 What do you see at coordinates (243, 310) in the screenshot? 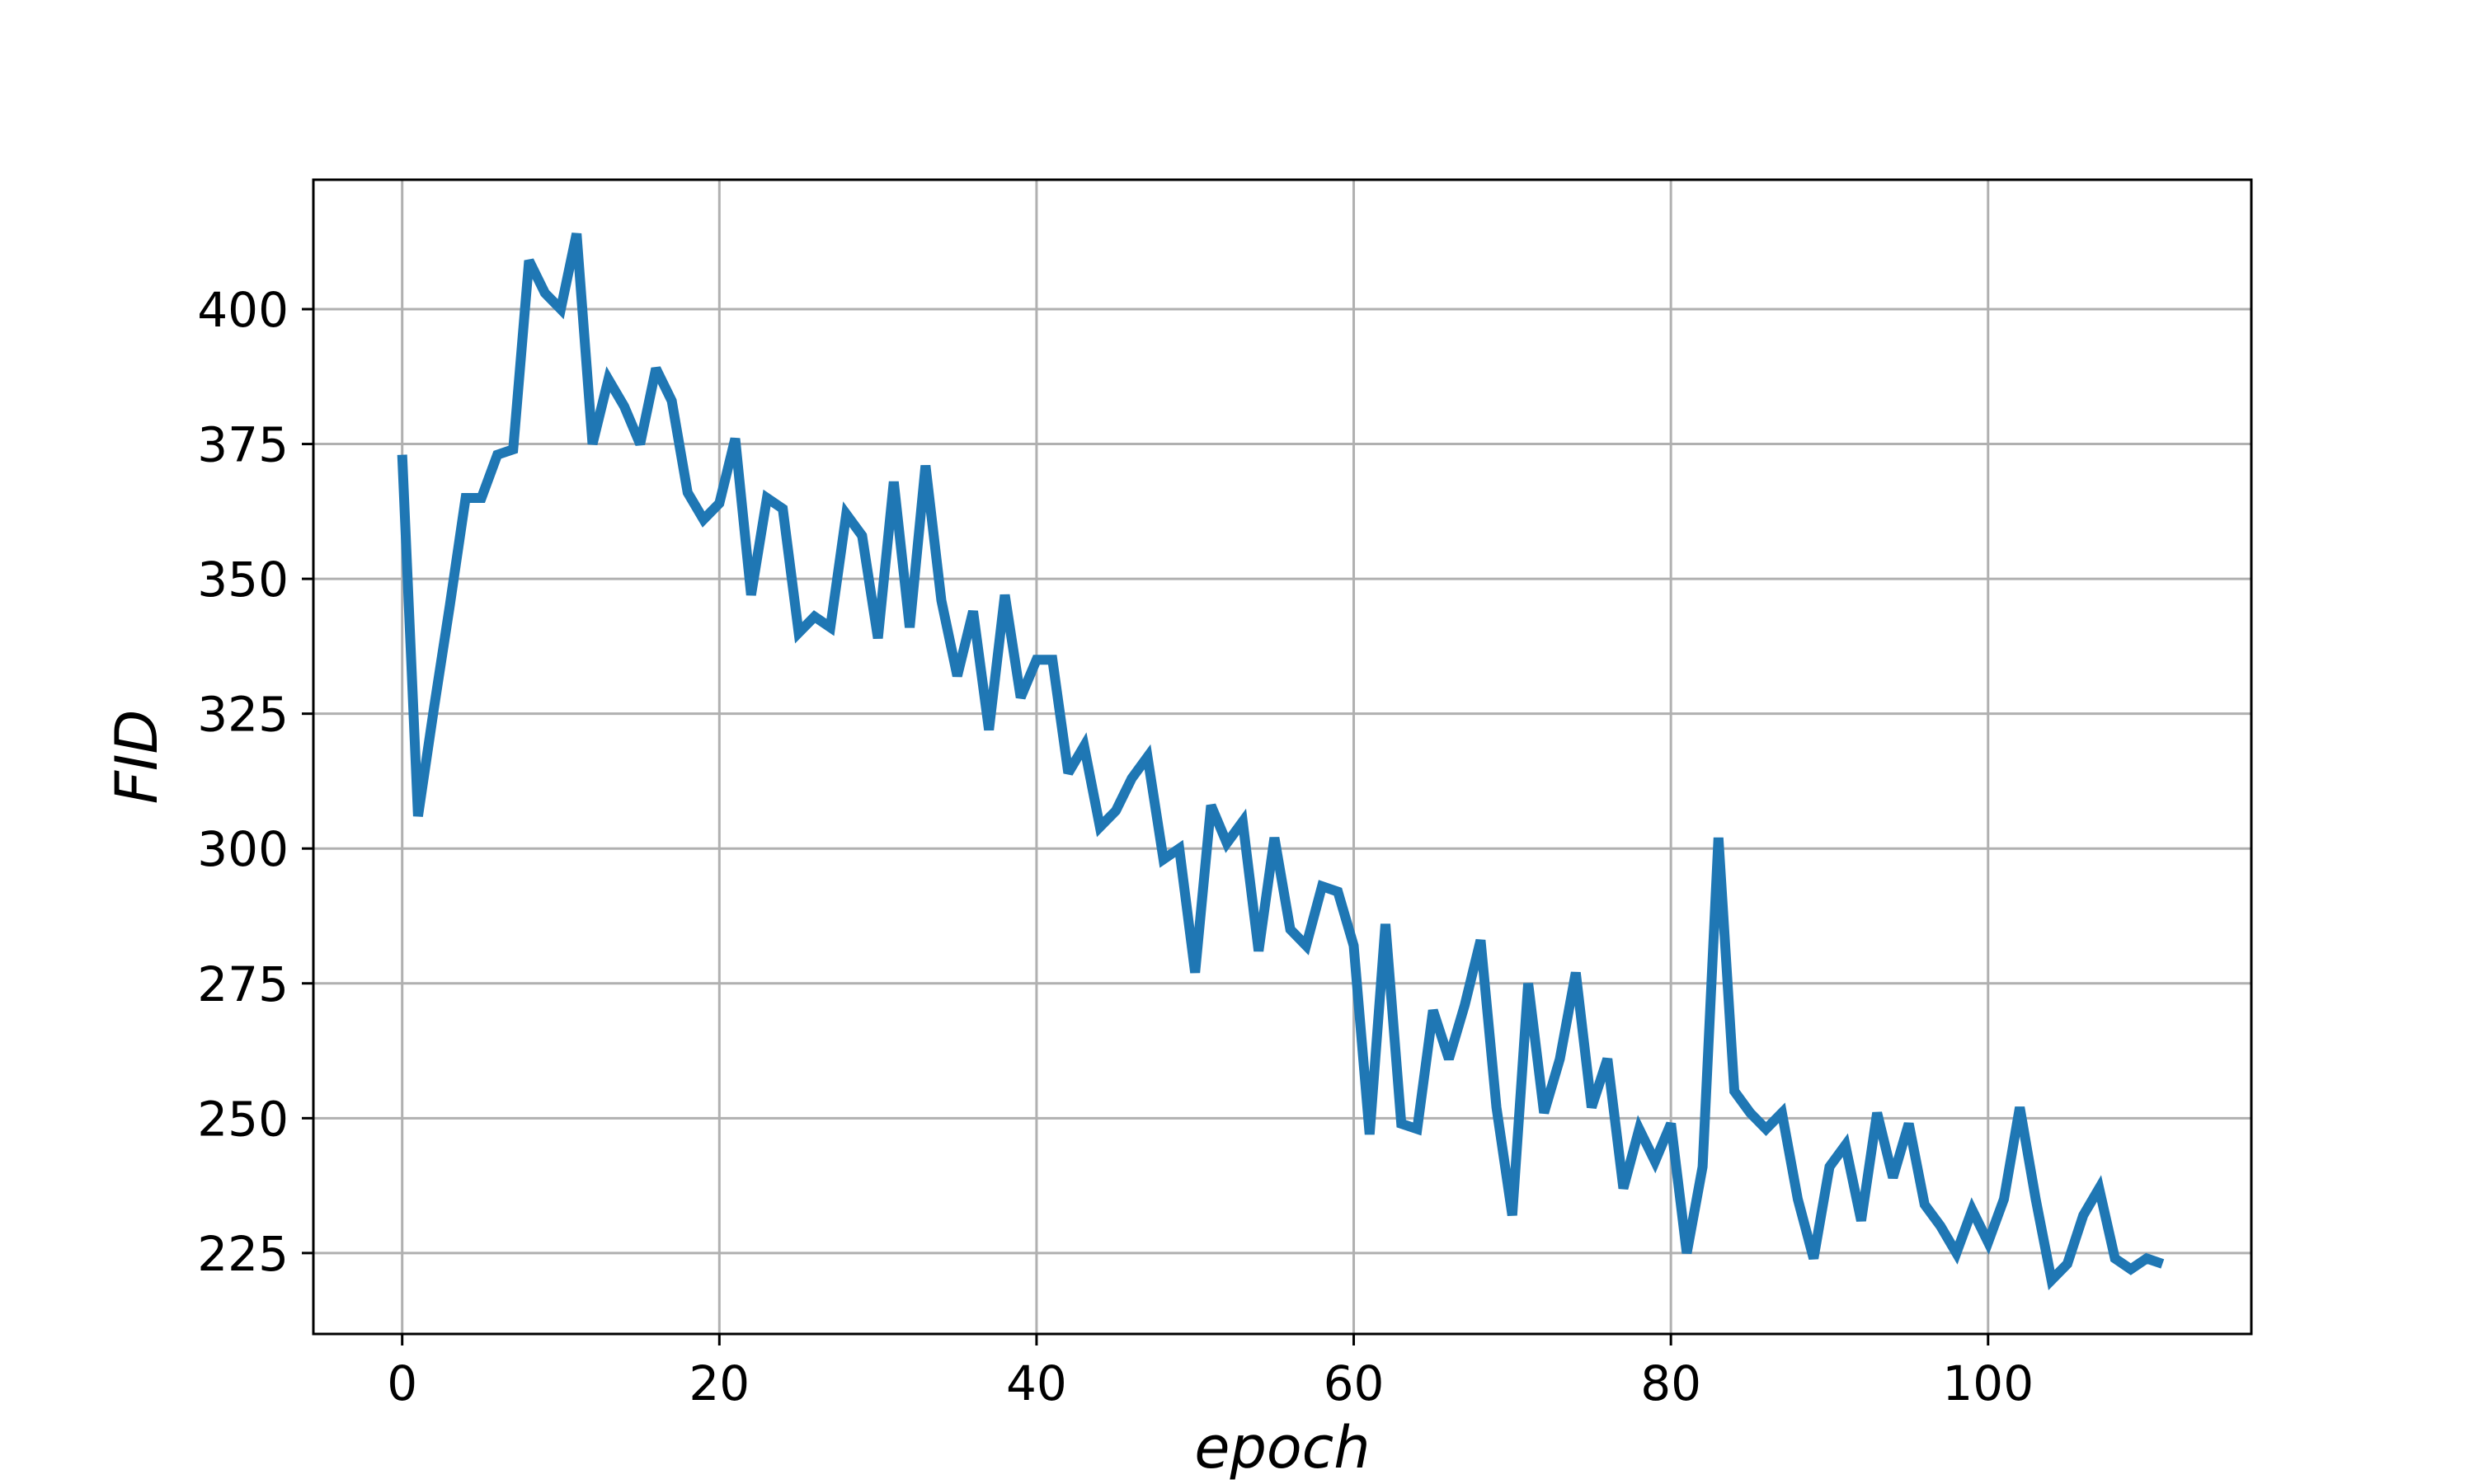
I see `y-tick-label: 400` at bounding box center [243, 310].